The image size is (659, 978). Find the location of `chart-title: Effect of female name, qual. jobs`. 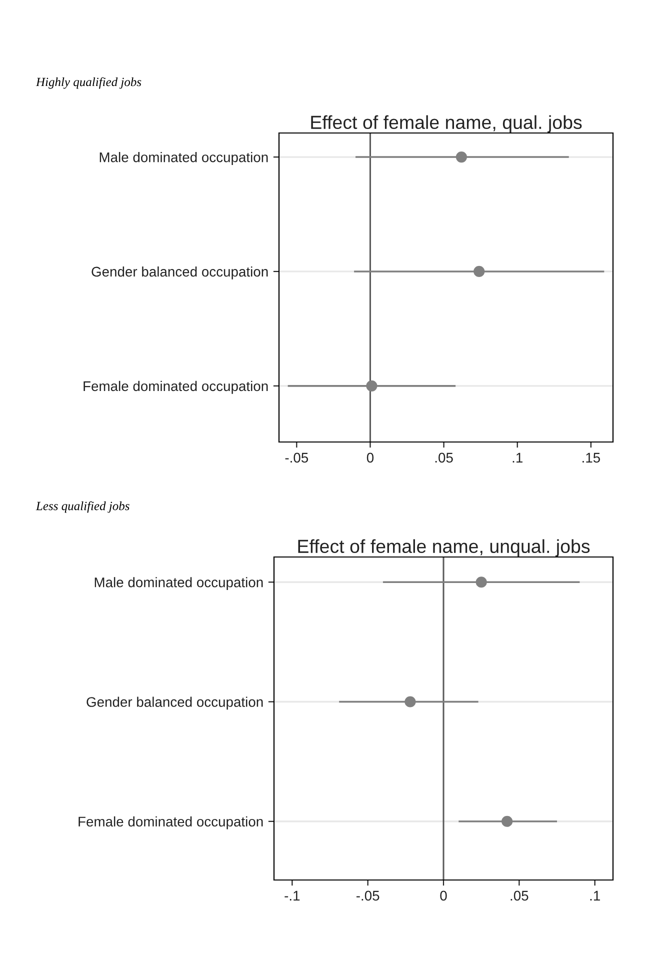

chart-title: Effect of female name, qual. jobs is located at coordinates (446, 124).